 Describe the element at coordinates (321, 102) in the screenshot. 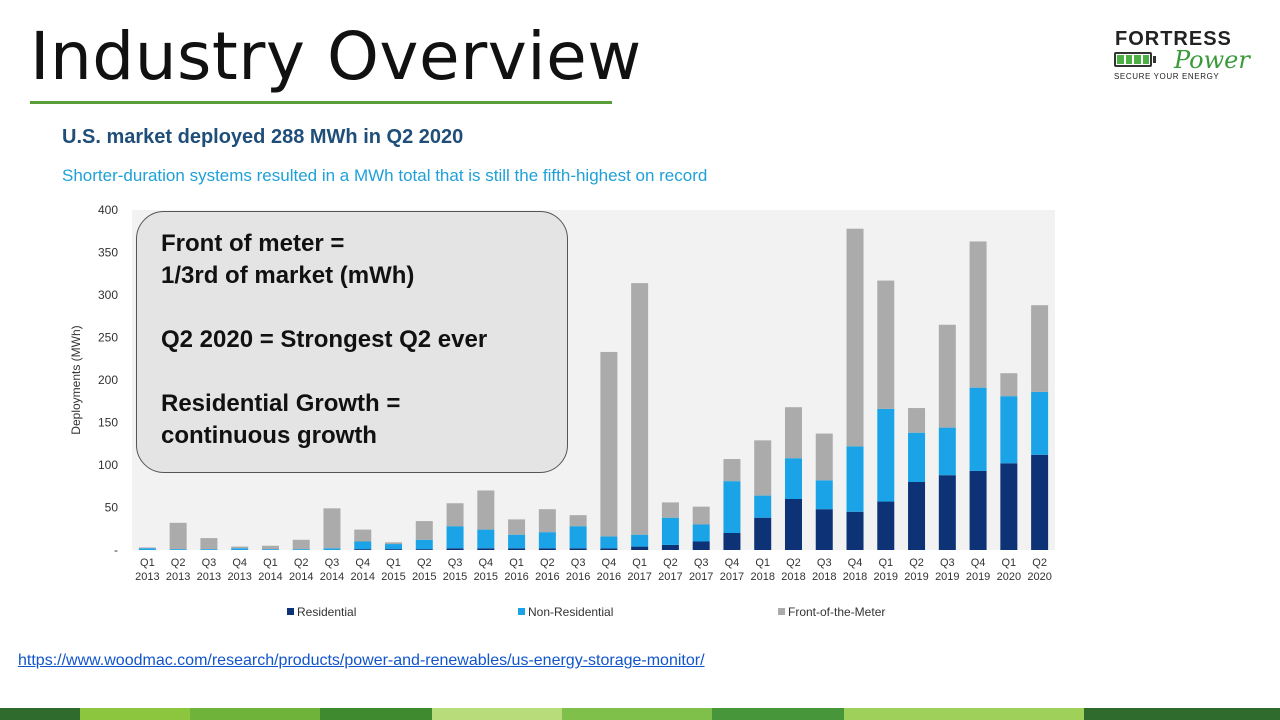

I see `title-underline` at that location.